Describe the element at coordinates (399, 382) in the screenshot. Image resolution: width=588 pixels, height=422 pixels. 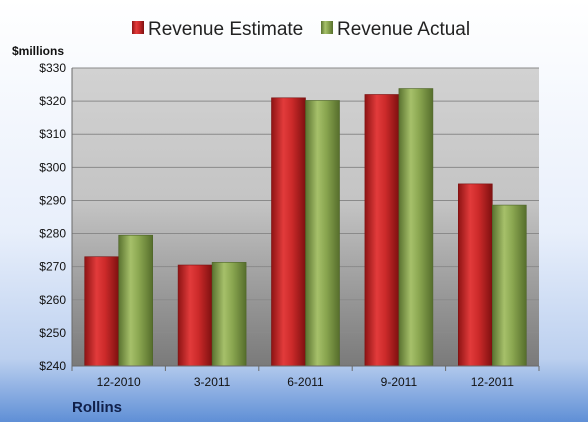
I see `x-tick-label: 9-2011` at that location.